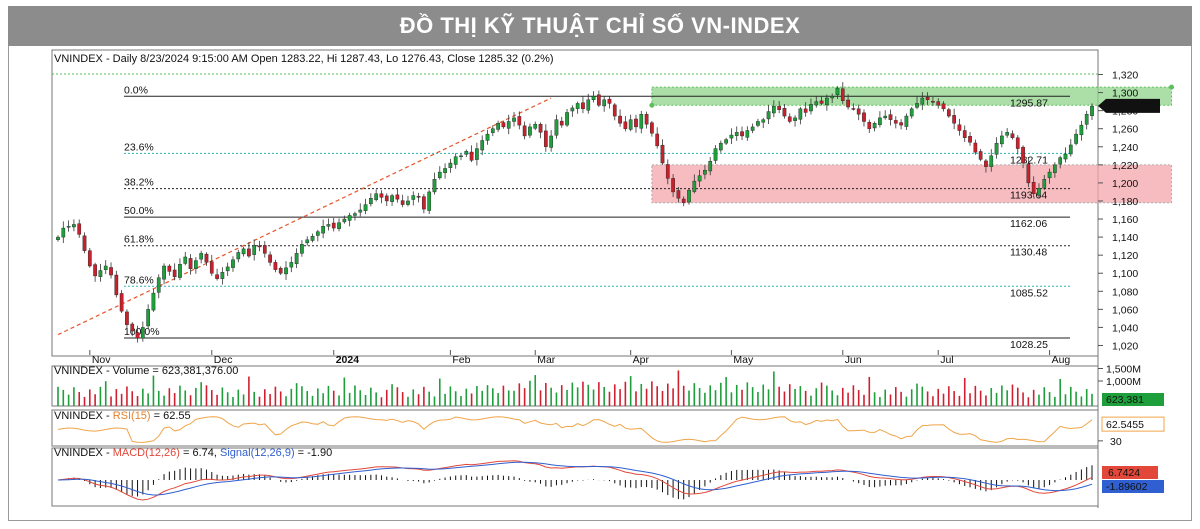 This screenshot has width=1200, height=529. Describe the element at coordinates (1125, 238) in the screenshot. I see `y-tick-label: 1,140` at that location.